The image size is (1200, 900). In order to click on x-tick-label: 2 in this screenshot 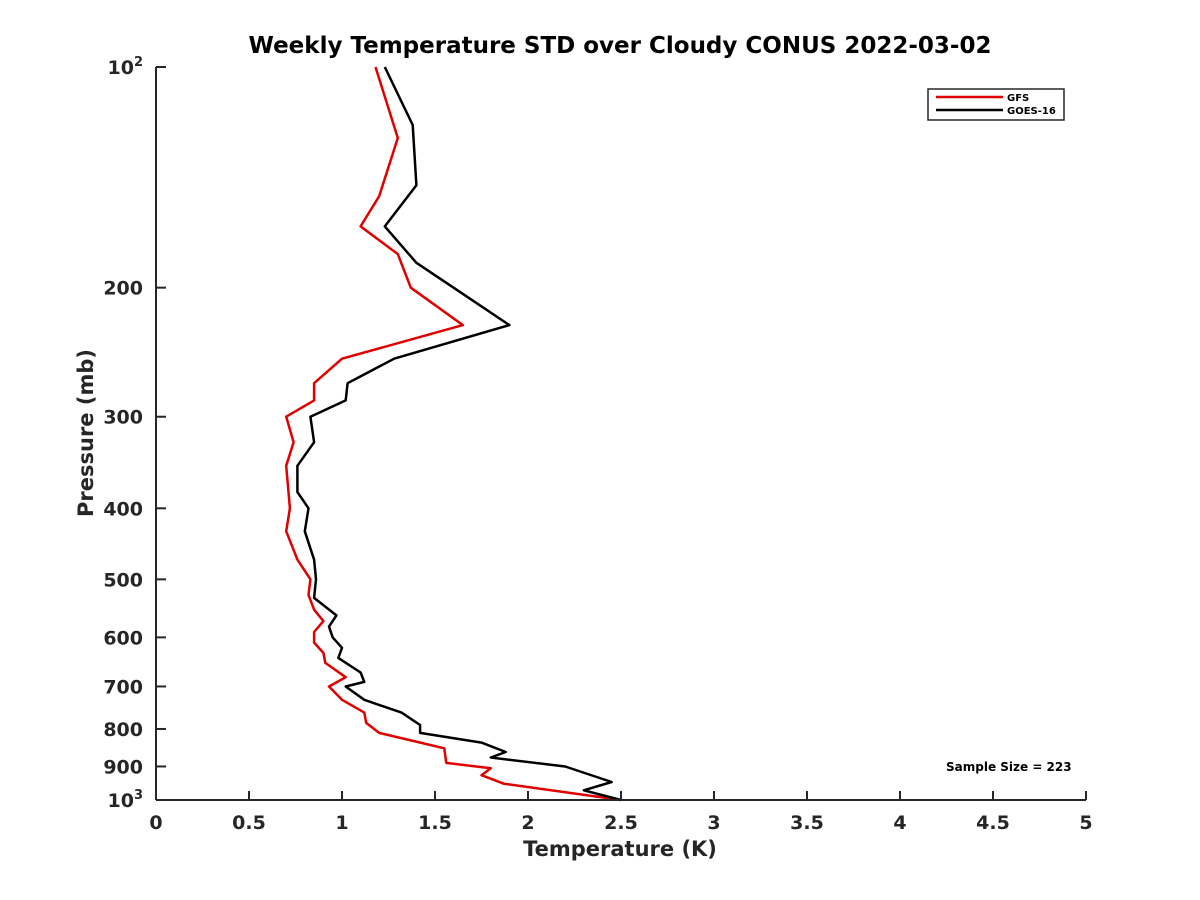, I will do `click(527, 823)`.